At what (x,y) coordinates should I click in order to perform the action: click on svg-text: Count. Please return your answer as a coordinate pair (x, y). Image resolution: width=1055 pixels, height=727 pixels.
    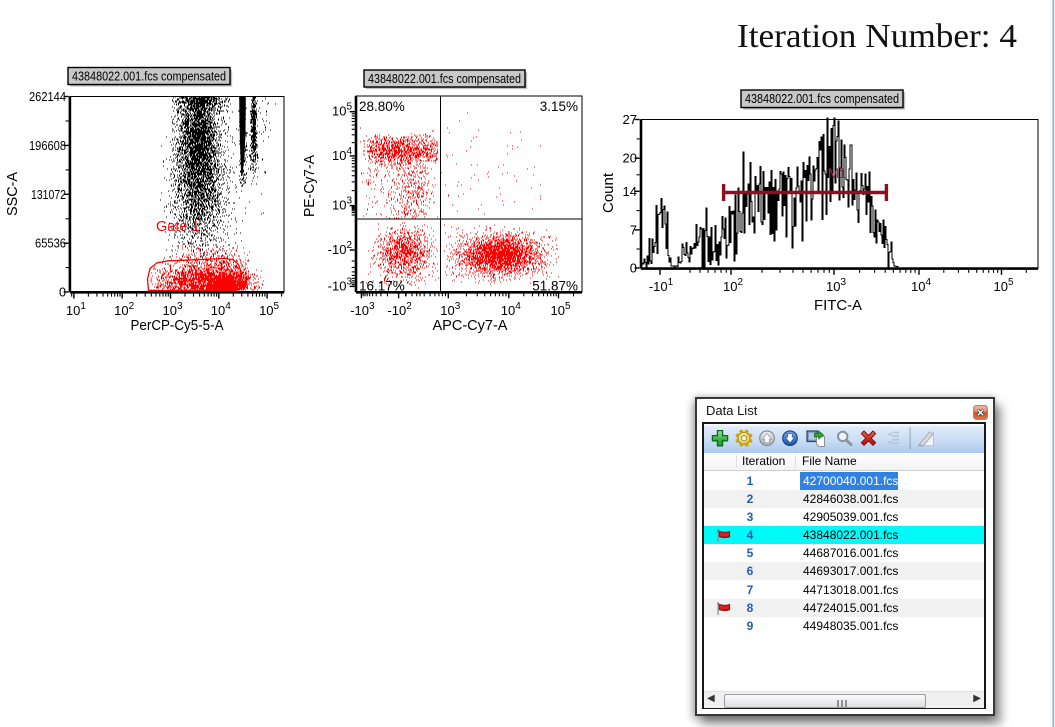
    Looking at the image, I should click on (609, 193).